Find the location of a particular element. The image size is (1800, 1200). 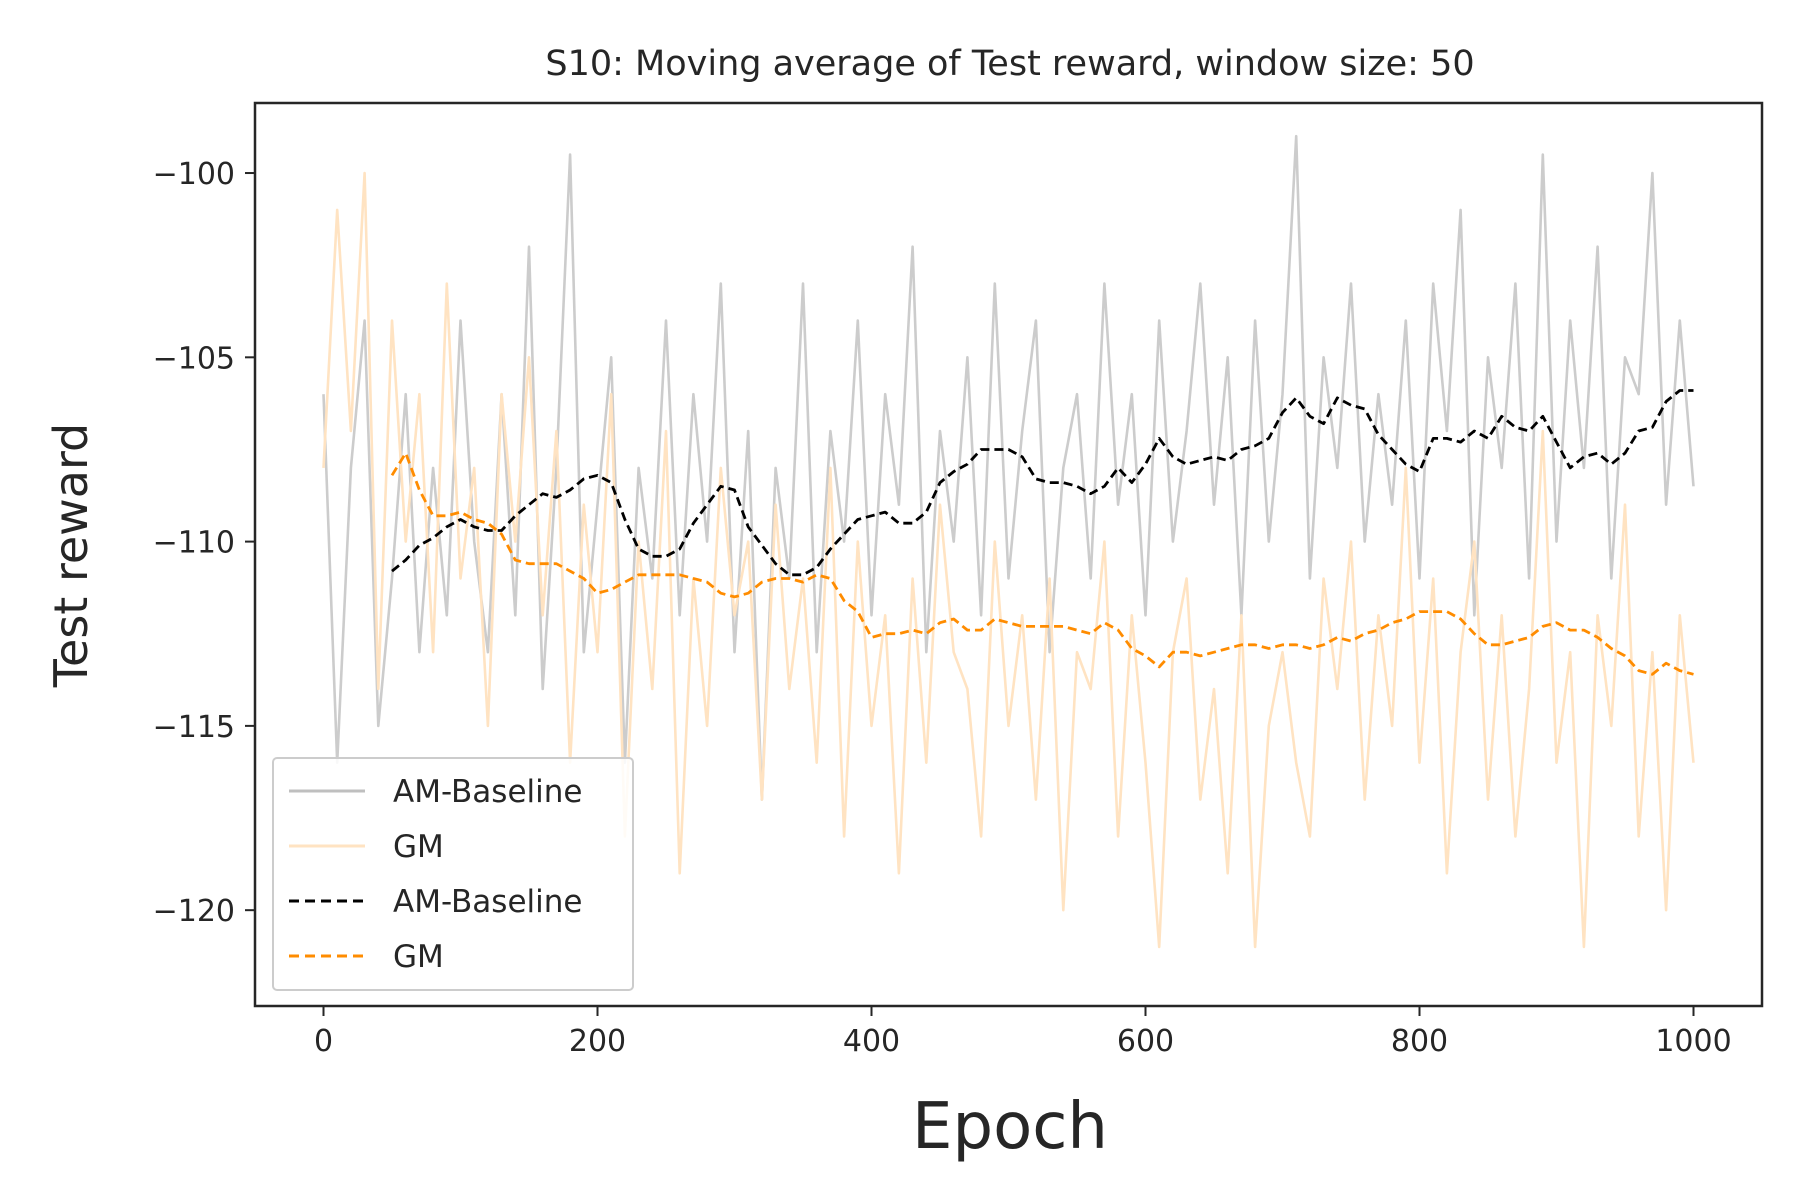

y-axis: −100 −105 −110 −115 −120 is located at coordinates (204, 543).